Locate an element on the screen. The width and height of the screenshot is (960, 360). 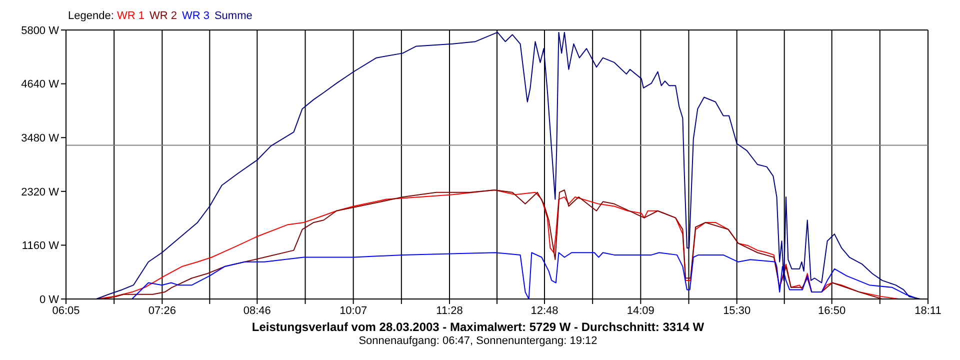
text: WR 2 is located at coordinates (163, 16).